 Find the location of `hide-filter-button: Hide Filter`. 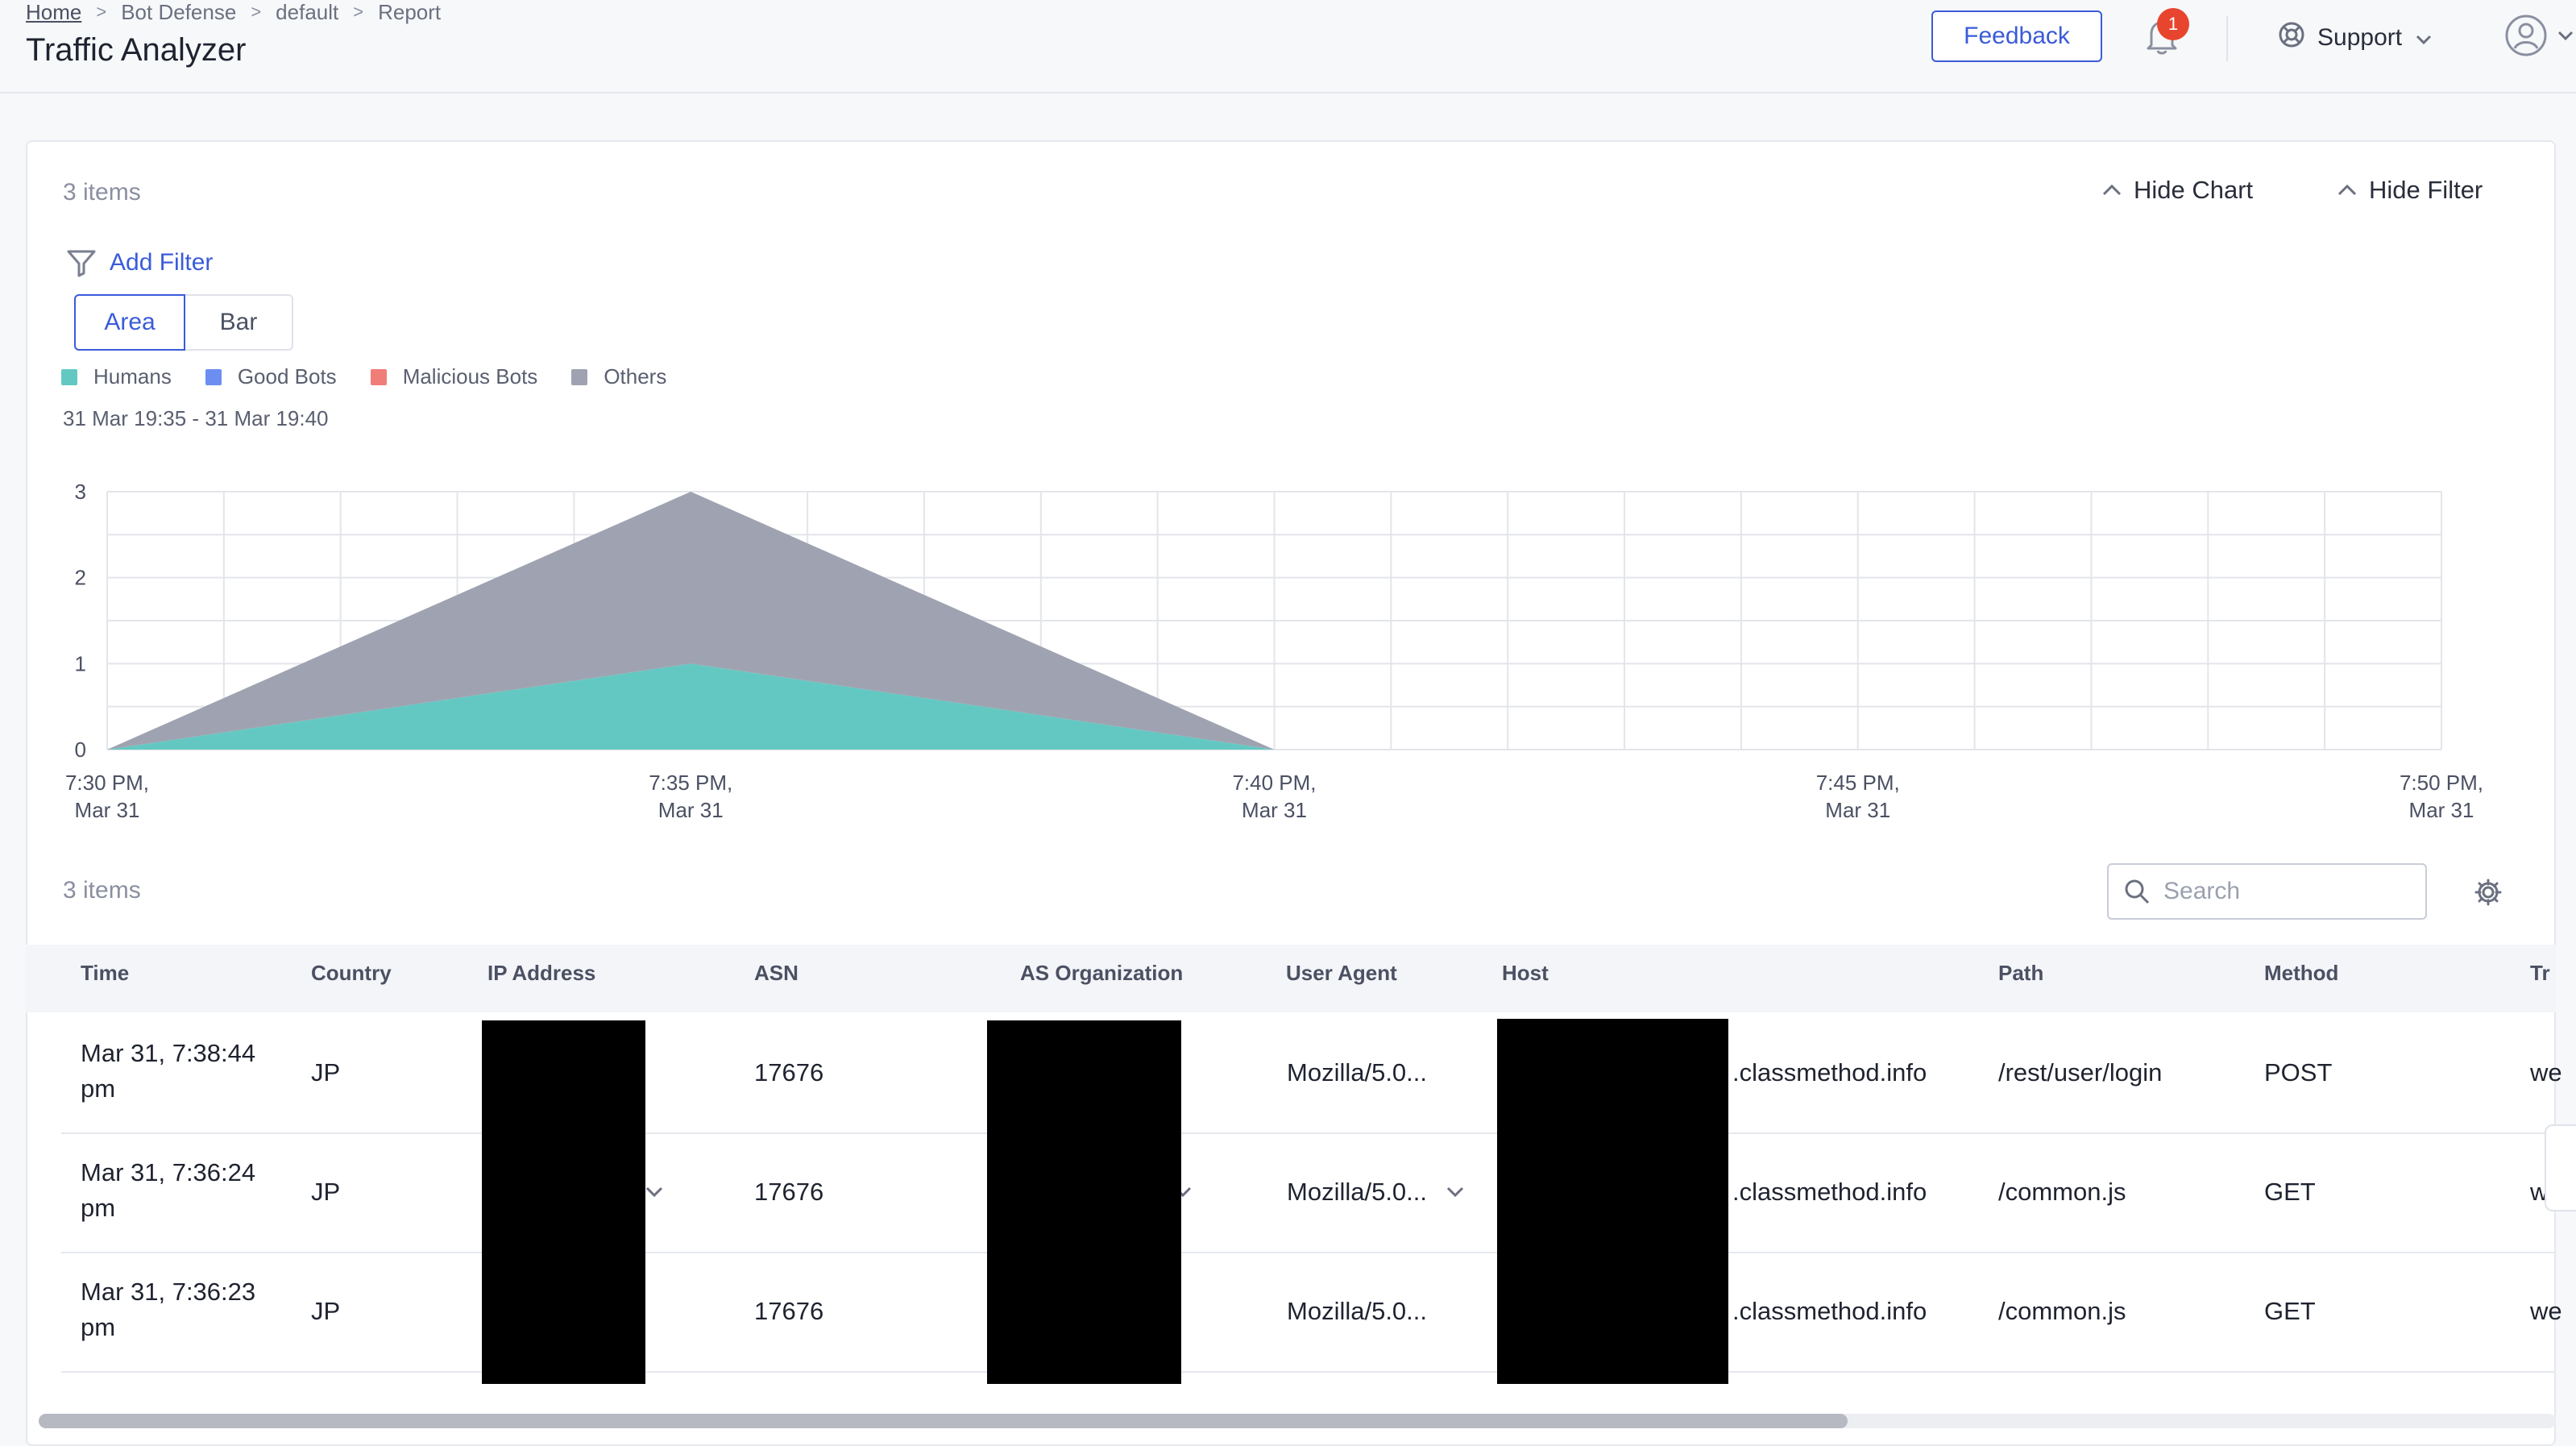

hide-filter-button: Hide Filter is located at coordinates (2410, 190).